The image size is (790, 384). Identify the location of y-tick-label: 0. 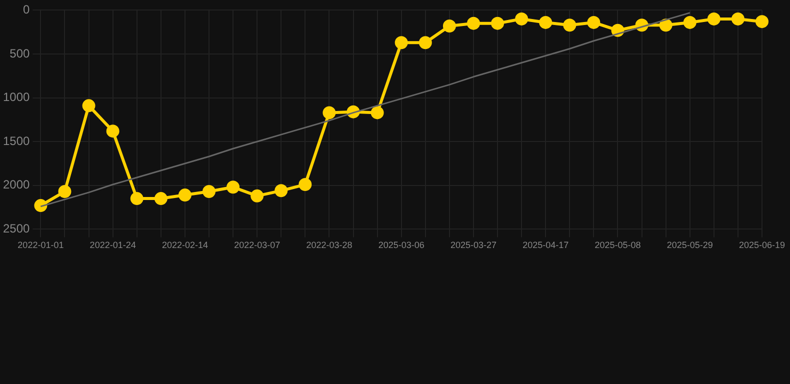
(26, 9).